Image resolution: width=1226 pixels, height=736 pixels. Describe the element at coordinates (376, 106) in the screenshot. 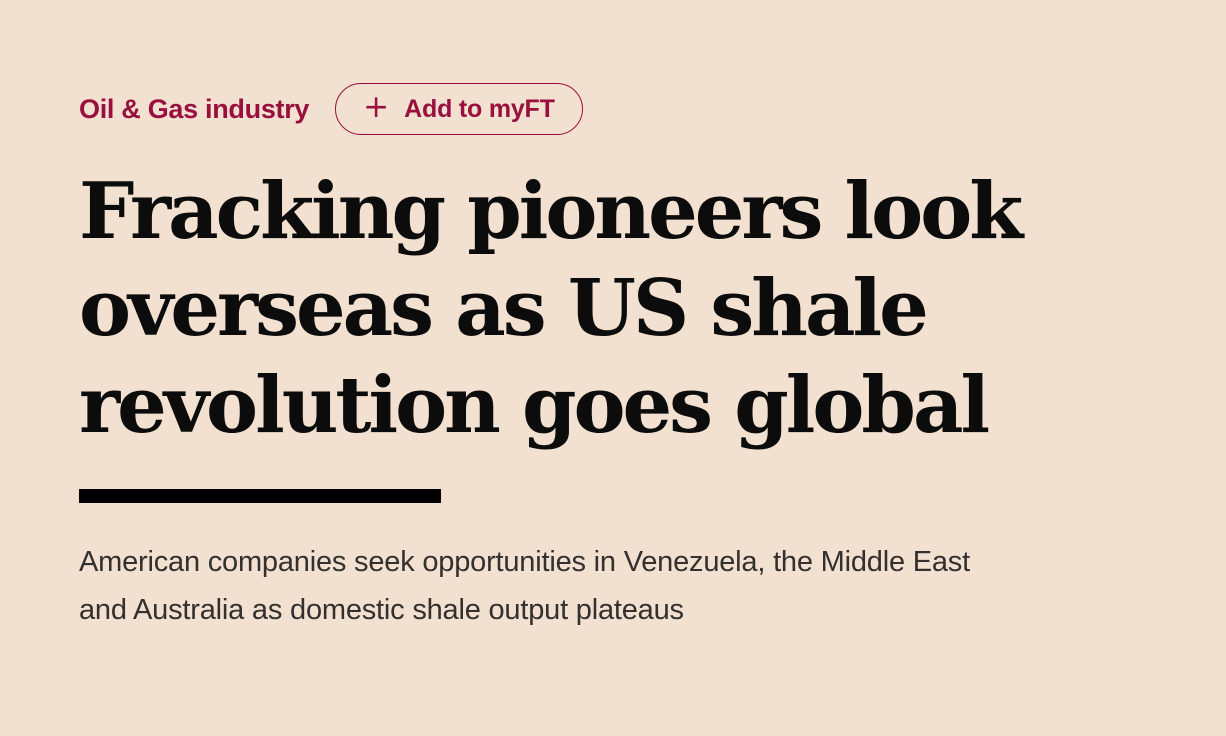

I see `plus-icon: +` at that location.